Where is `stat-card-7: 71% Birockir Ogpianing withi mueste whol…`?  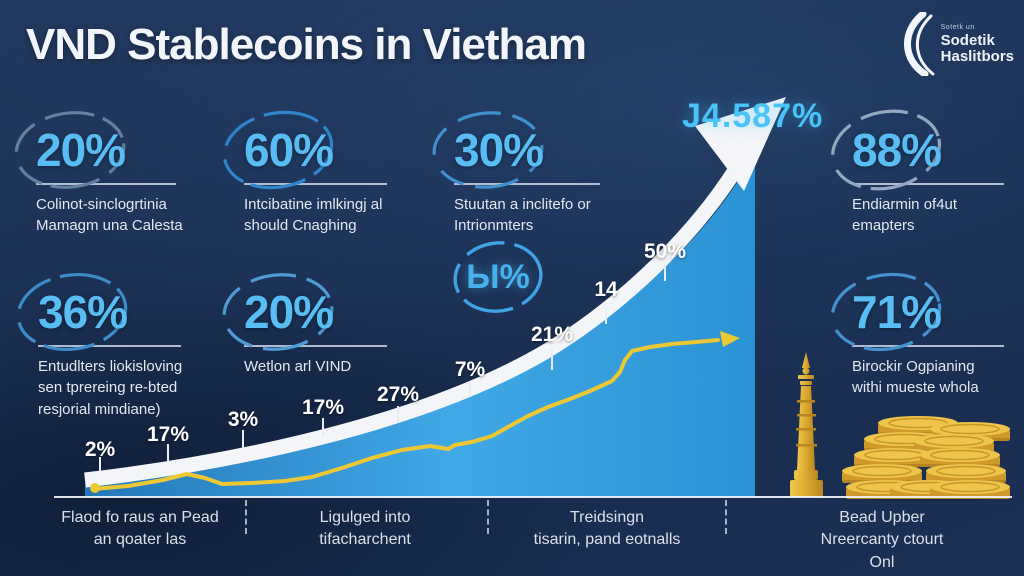
stat-card-7: 71% Birockir Ogpianing withi mueste whol… is located at coordinates (927, 335).